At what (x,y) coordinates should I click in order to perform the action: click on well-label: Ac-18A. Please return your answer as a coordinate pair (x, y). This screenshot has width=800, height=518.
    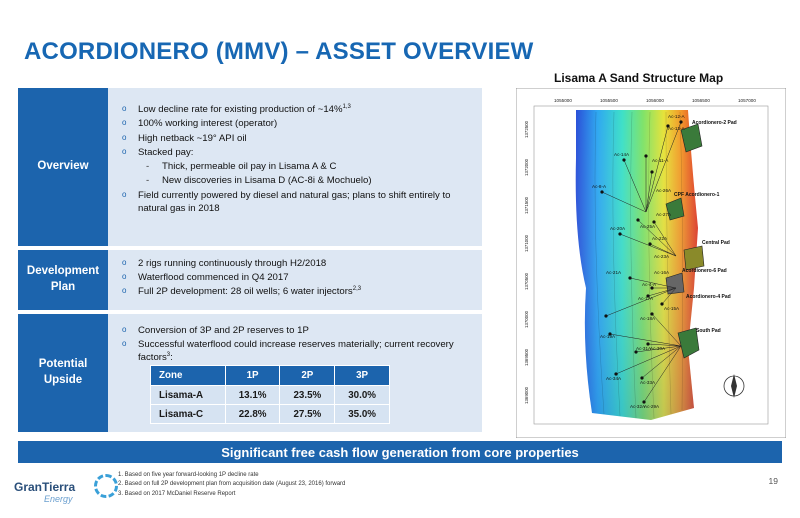
    Looking at the image, I should click on (648, 318).